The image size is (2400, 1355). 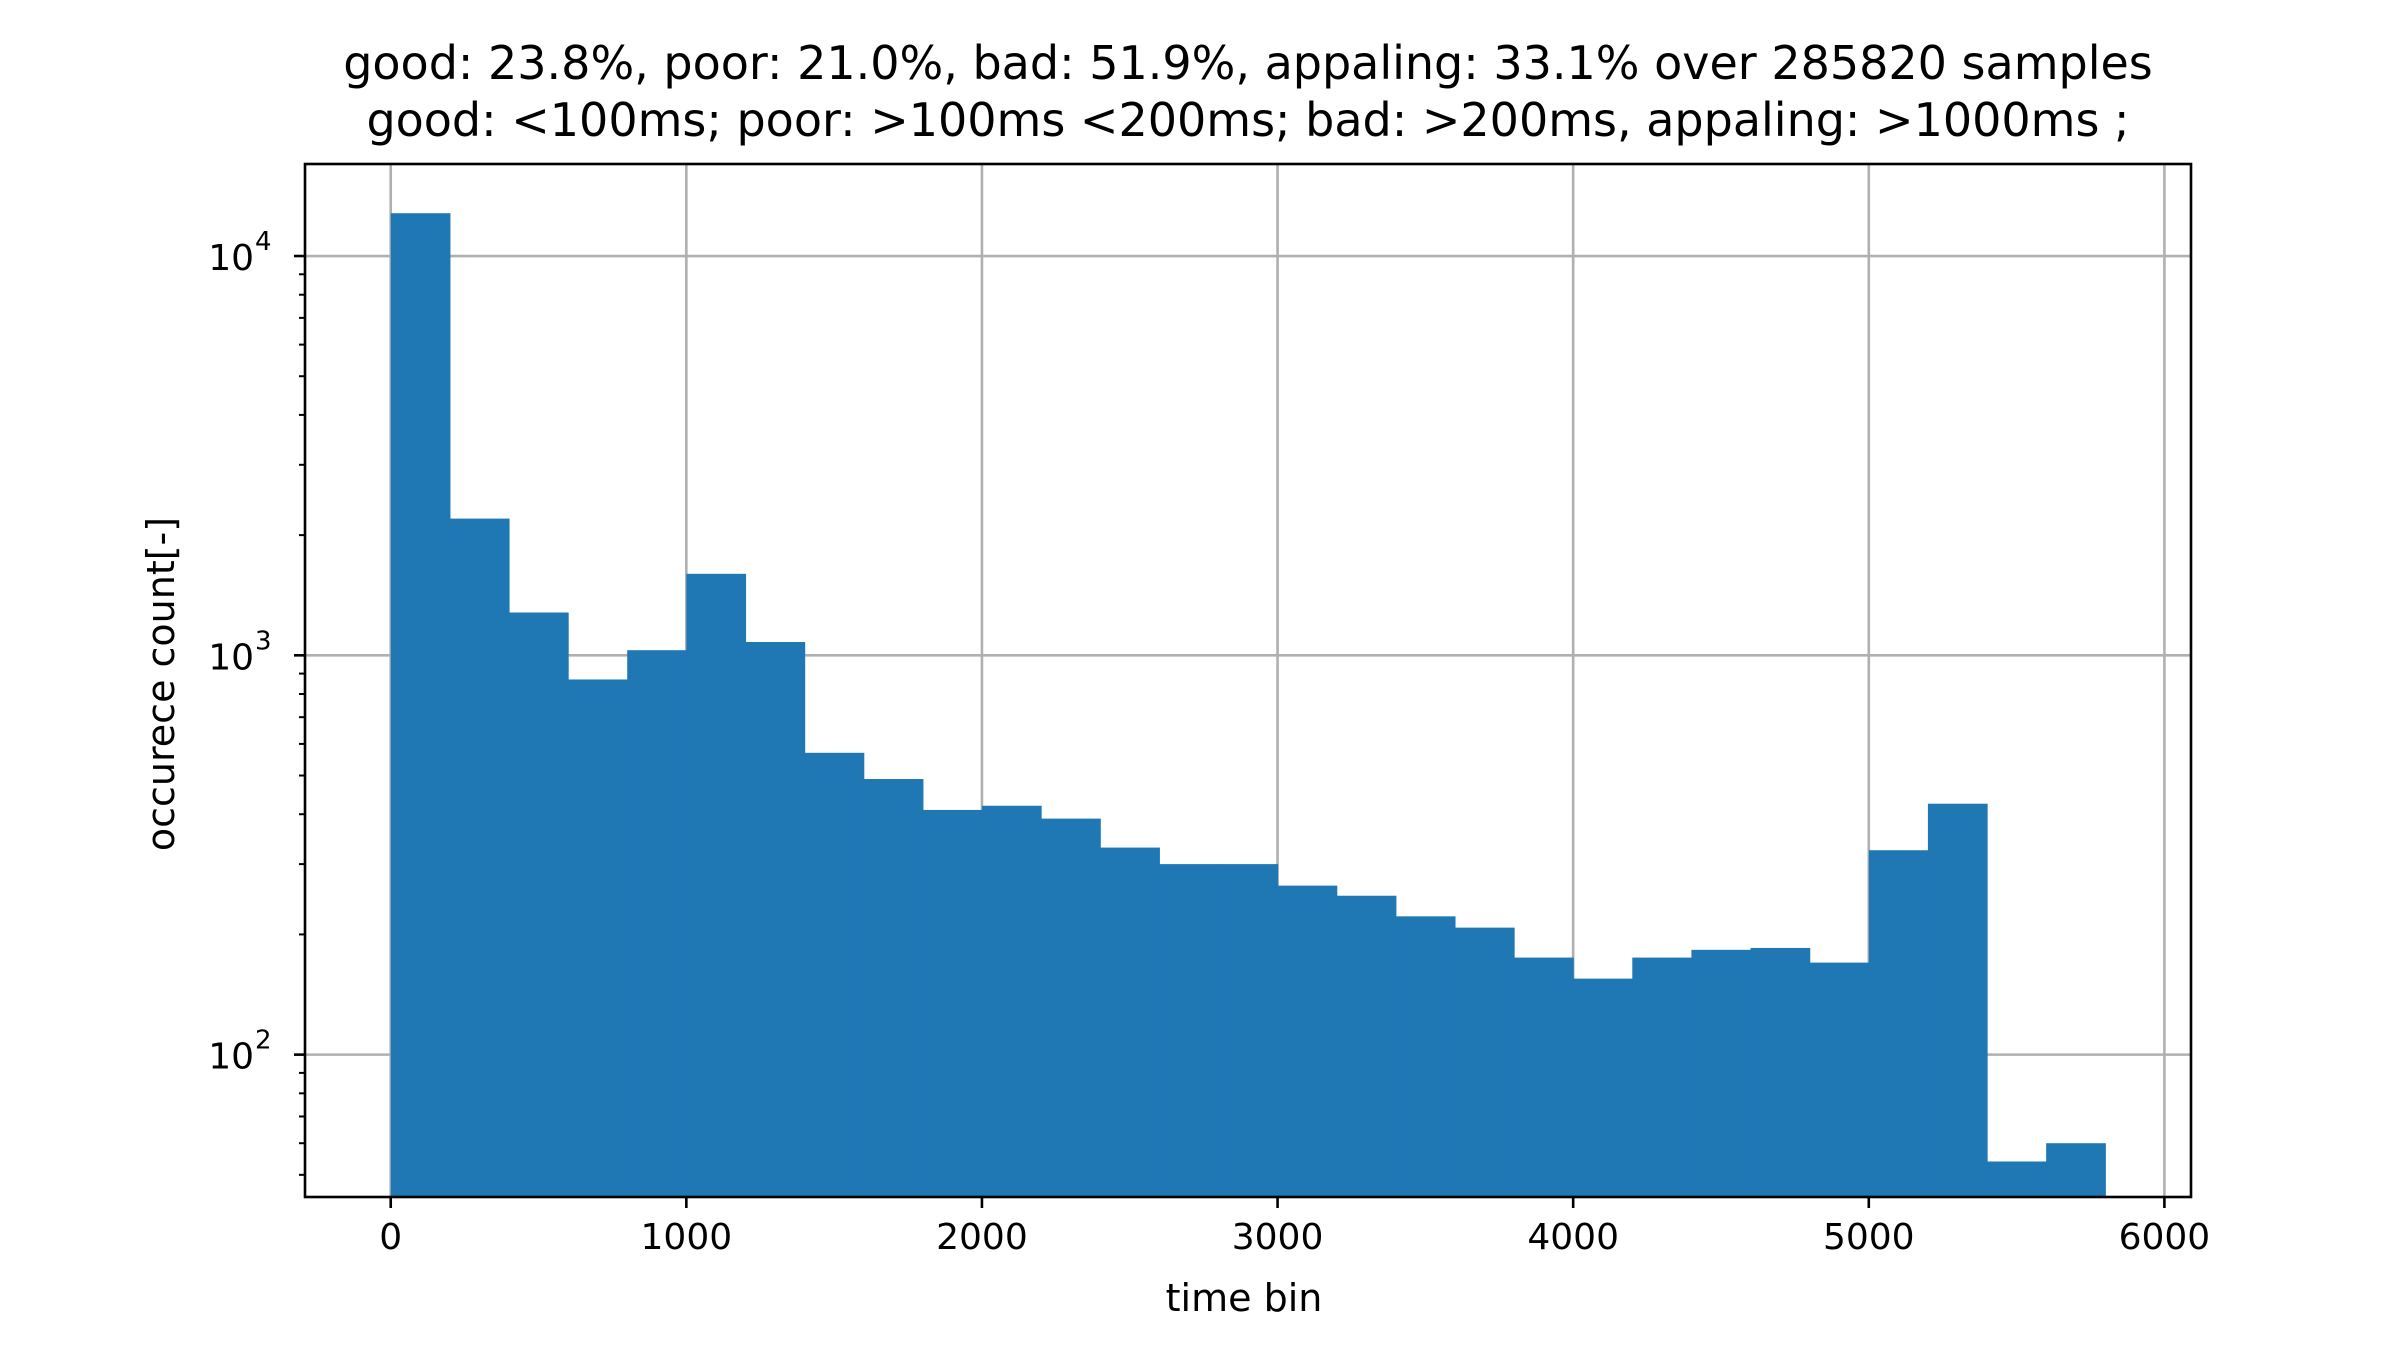 What do you see at coordinates (1244, 1298) in the screenshot?
I see `x-axis-label: time bin` at bounding box center [1244, 1298].